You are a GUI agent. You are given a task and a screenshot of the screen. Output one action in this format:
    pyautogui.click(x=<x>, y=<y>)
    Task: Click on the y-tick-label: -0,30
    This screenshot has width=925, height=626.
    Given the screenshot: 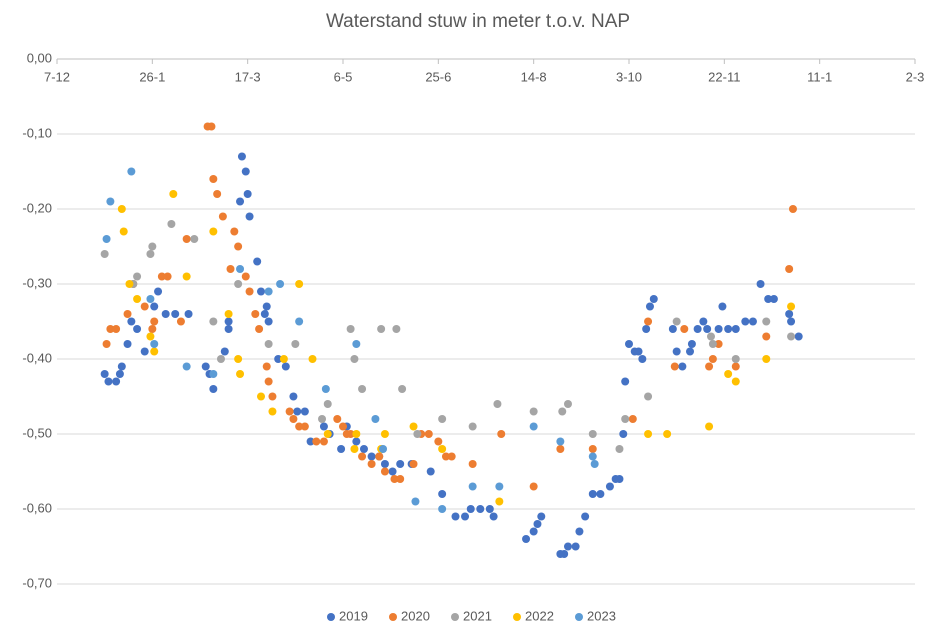 What is the action you would take?
    pyautogui.click(x=37, y=282)
    